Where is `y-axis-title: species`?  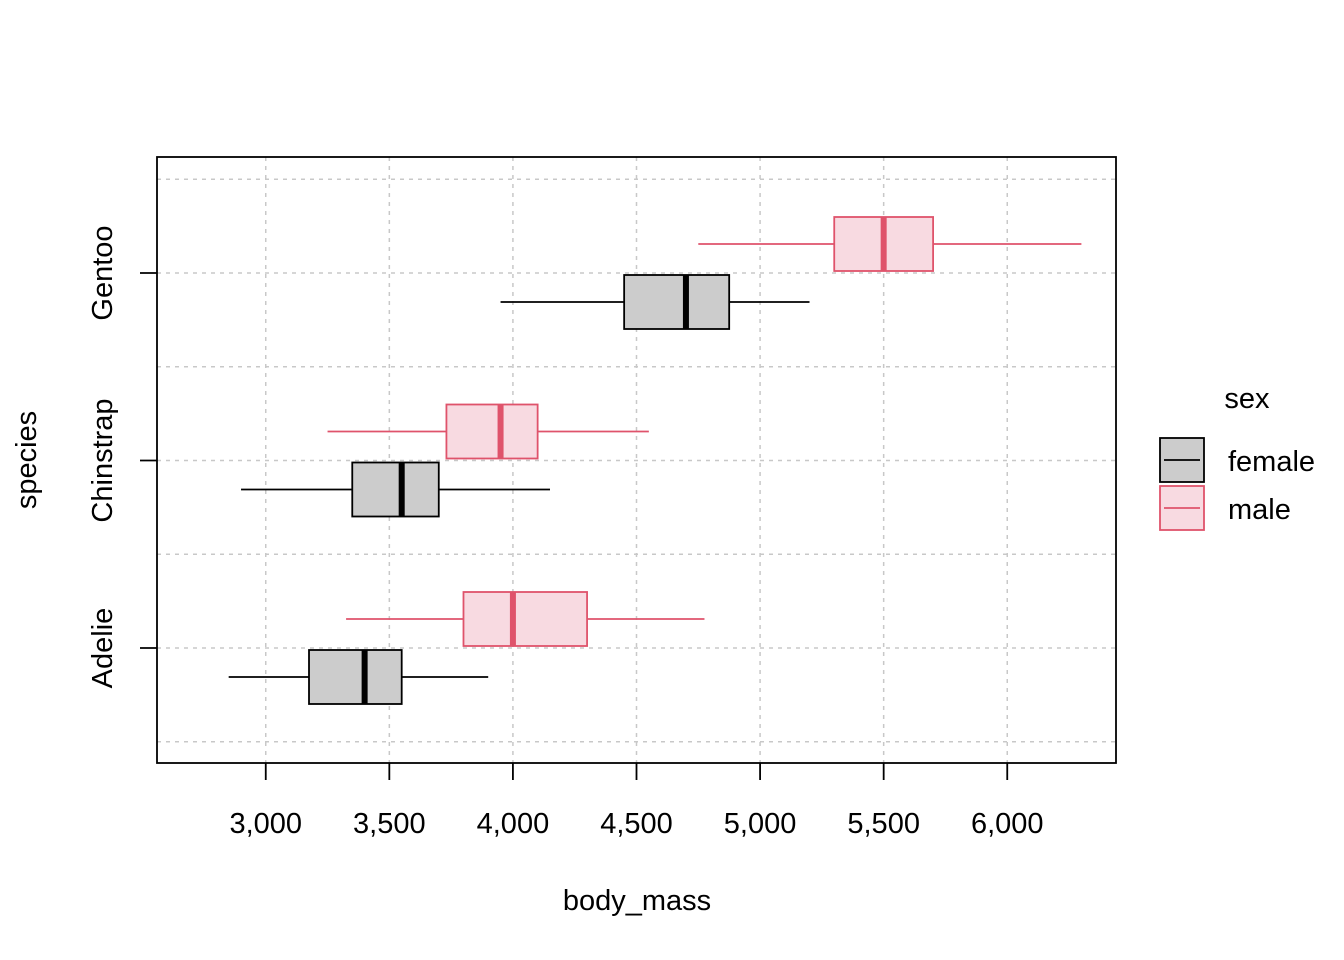
y-axis-title: species is located at coordinates (27, 460).